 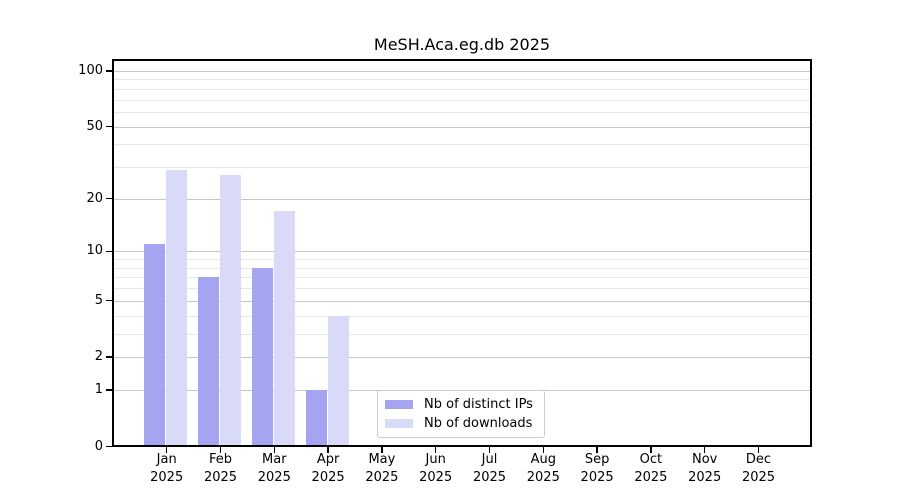 I want to click on bar-distinct-ips-feb, so click(x=208, y=361).